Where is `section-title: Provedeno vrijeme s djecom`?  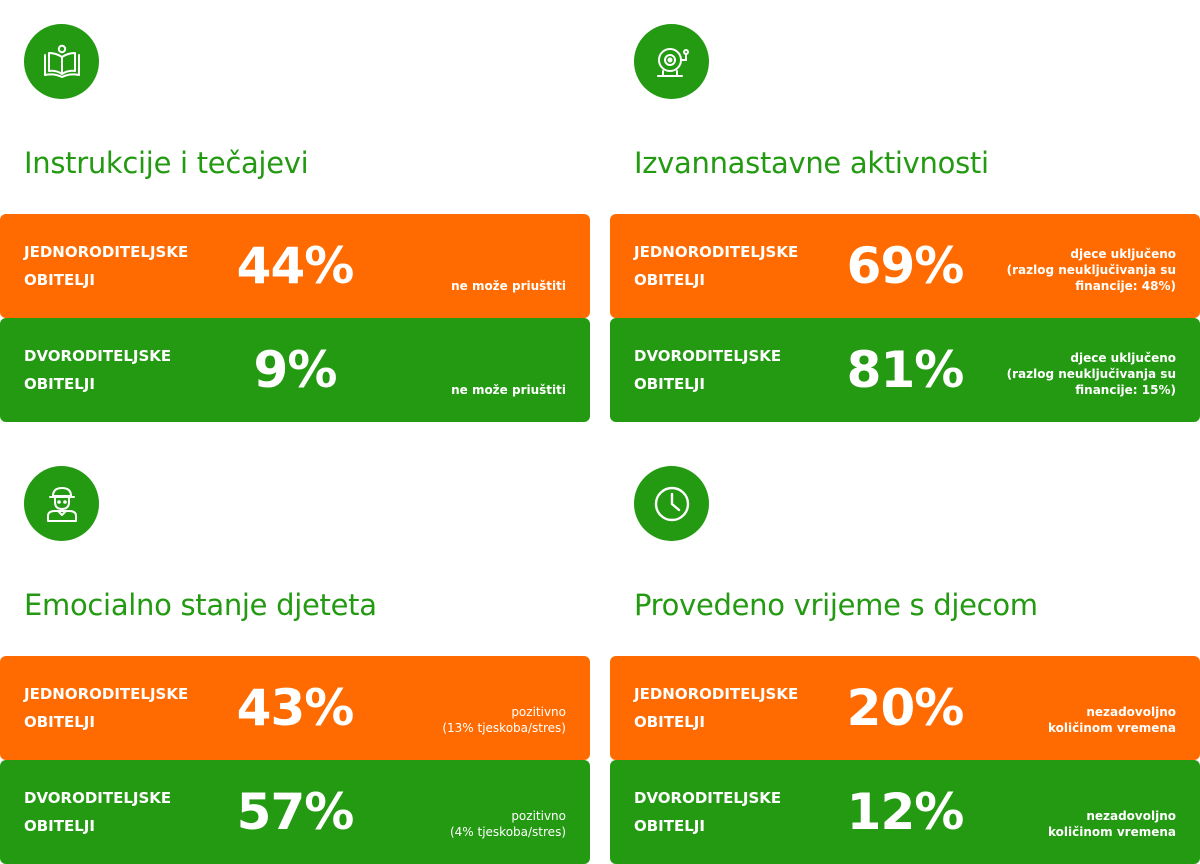 section-title: Provedeno vrijeme s djecom is located at coordinates (836, 605).